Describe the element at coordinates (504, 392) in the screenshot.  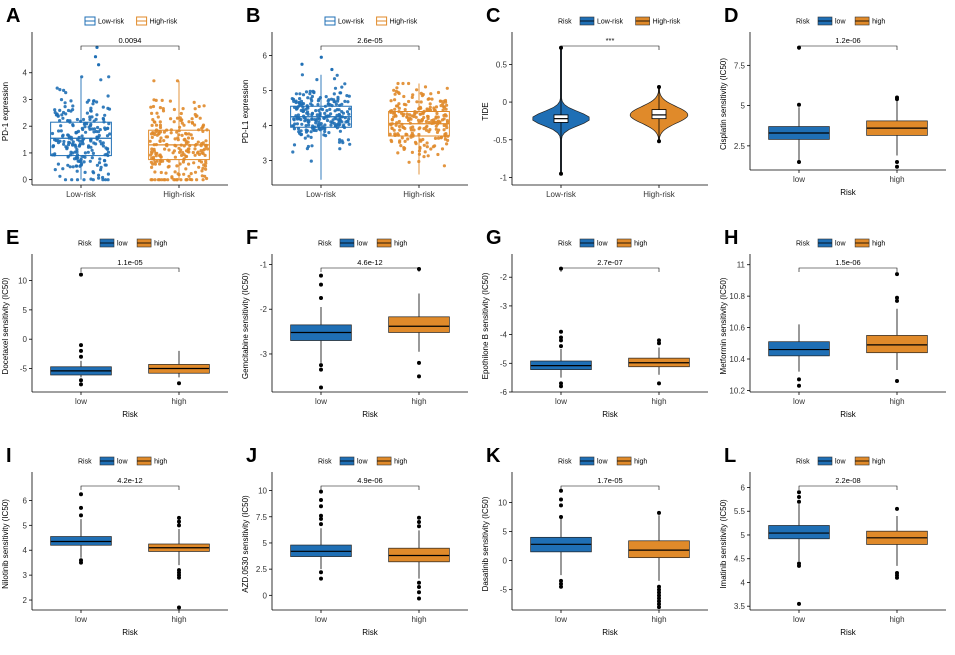
I see `y-tick-label: -6` at that location.